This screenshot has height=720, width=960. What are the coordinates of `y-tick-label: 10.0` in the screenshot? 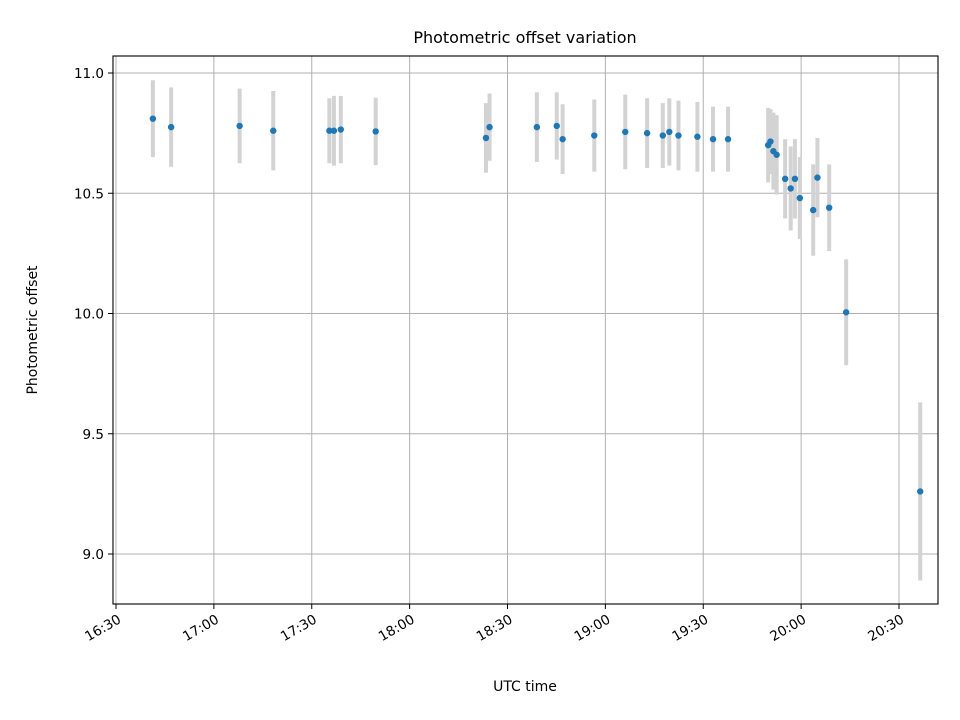 It's located at (89, 315).